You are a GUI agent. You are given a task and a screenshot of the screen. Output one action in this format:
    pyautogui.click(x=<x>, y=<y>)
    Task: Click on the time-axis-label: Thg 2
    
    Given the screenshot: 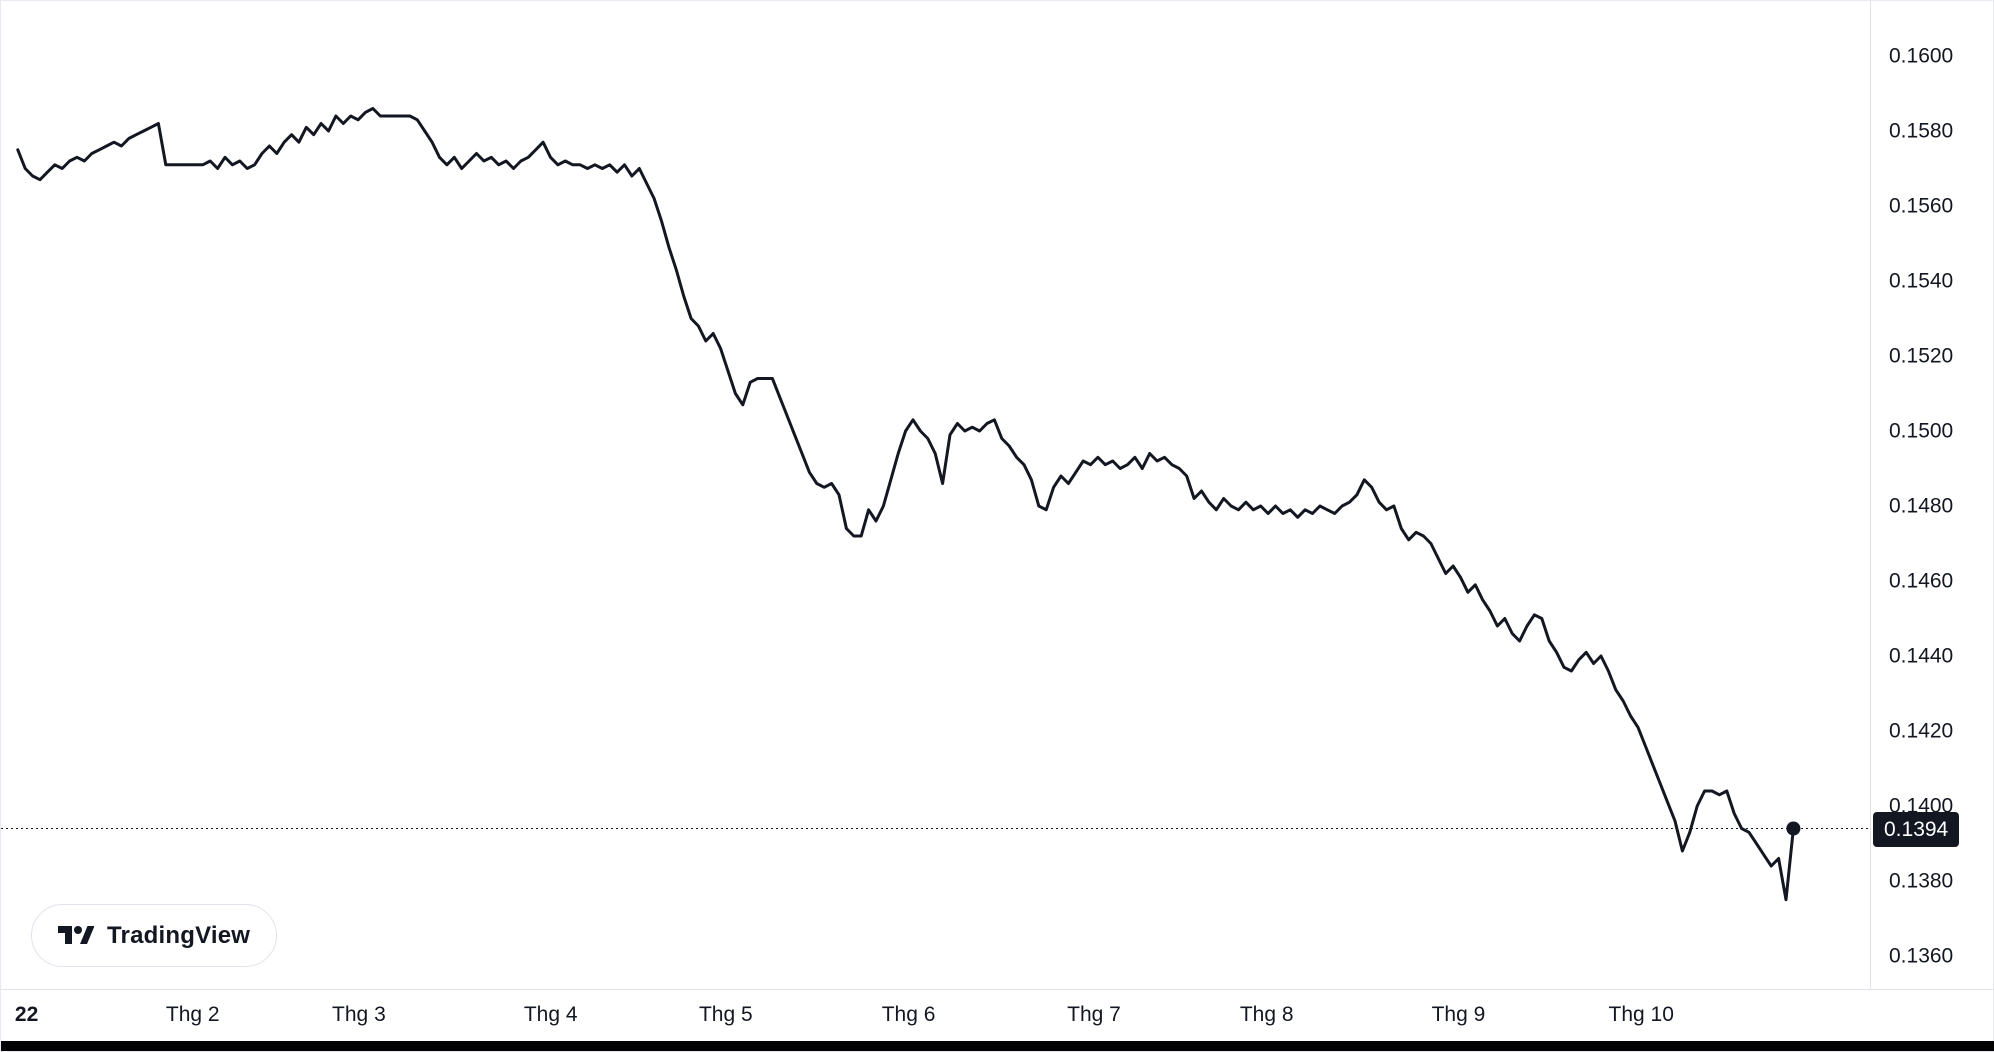 What is the action you would take?
    pyautogui.click(x=192, y=1014)
    